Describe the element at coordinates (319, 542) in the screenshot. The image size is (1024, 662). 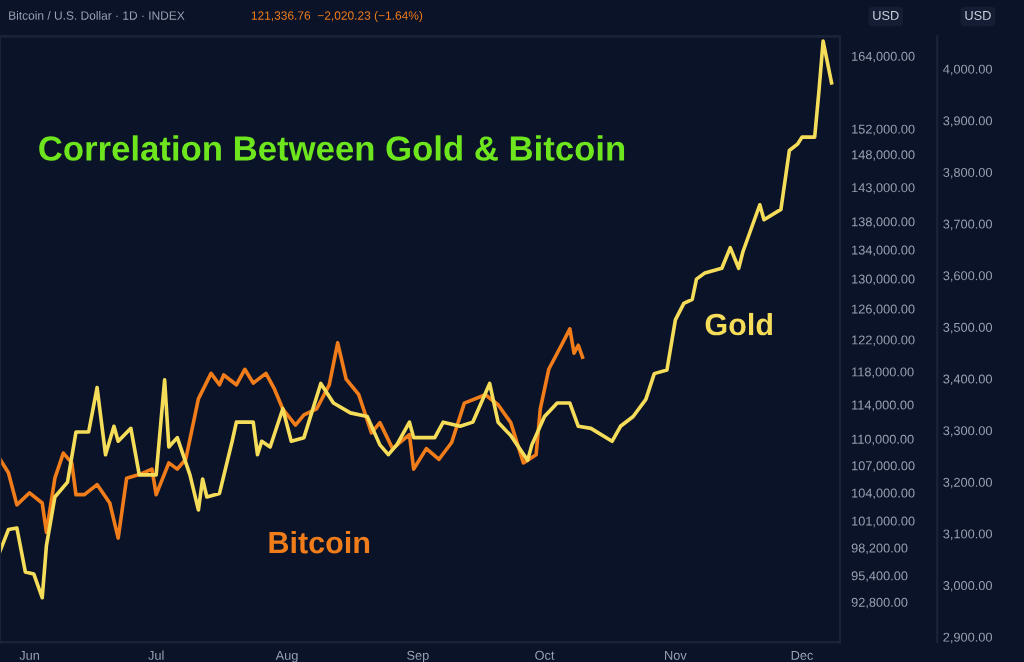
I see `text: Bitcoin` at that location.